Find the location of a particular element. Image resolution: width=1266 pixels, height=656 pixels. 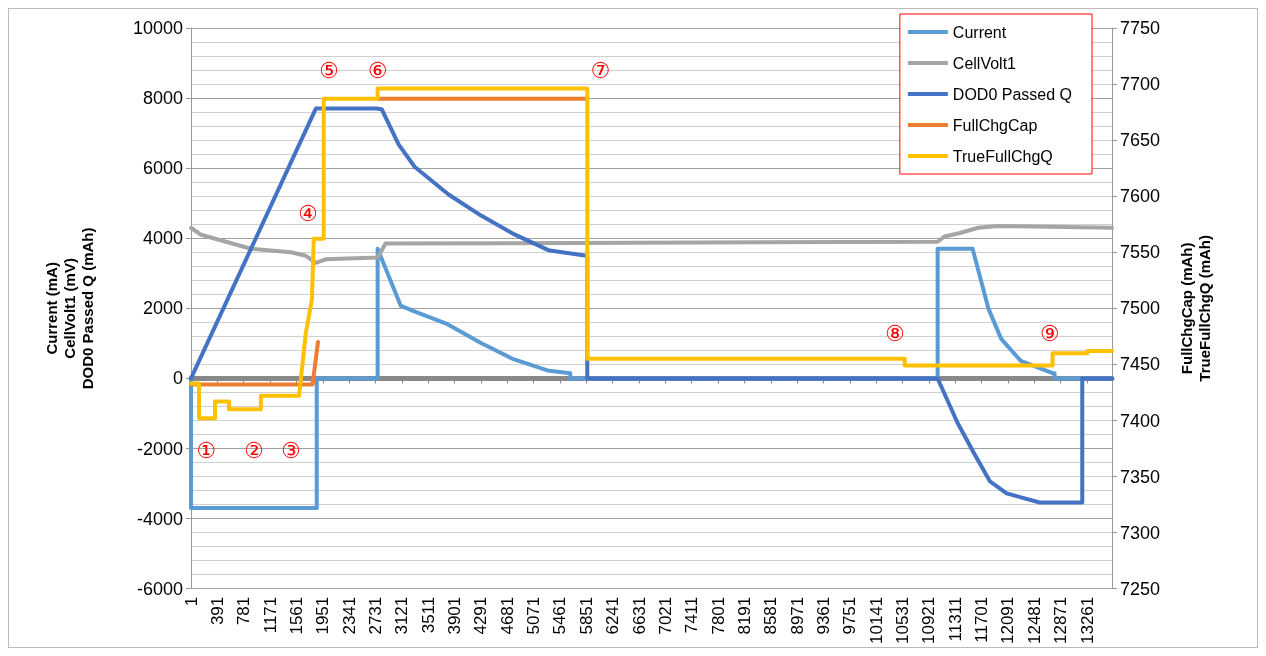

y2-tick-label: 7250 is located at coordinates (1140, 588).